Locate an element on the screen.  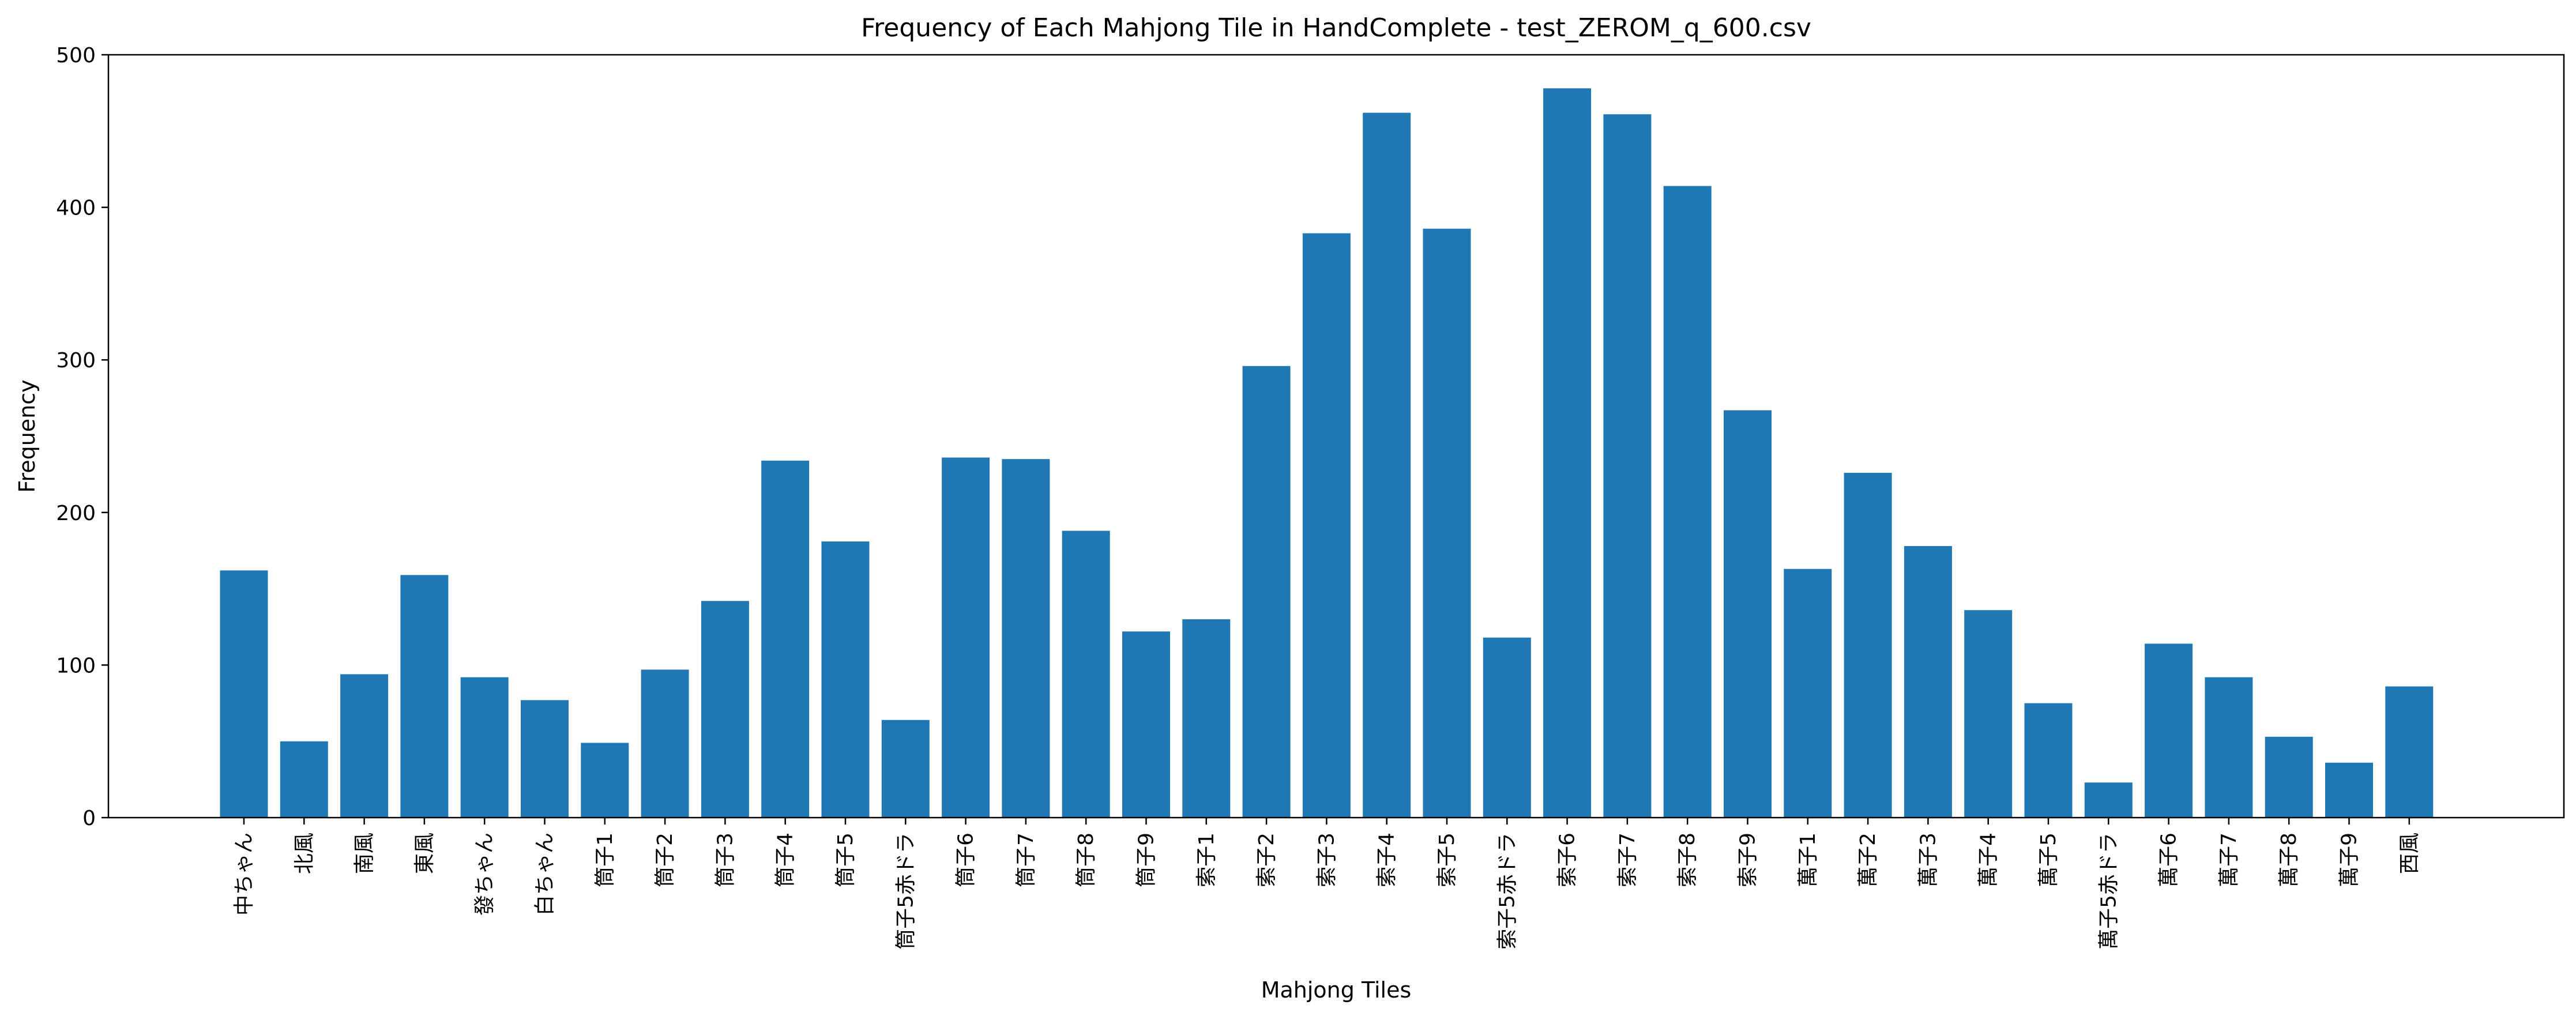
bar-筒子5赤ドラ is located at coordinates (905, 769).